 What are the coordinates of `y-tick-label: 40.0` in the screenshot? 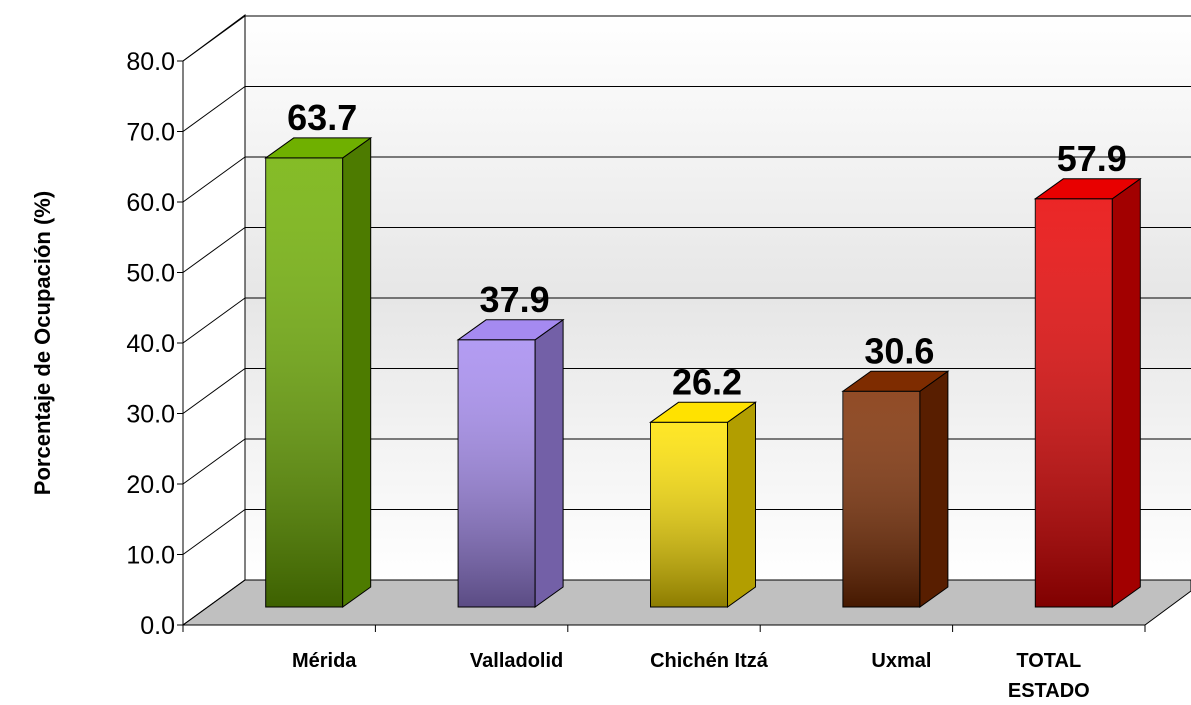 It's located at (150, 344).